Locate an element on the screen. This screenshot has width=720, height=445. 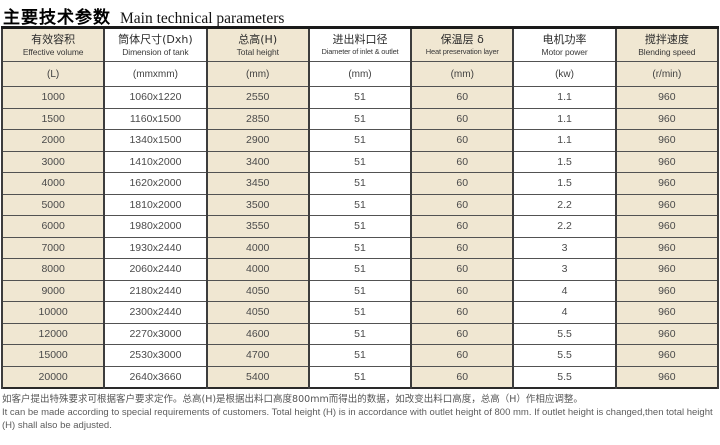
table-cell: 10000 is located at coordinates (53, 312).